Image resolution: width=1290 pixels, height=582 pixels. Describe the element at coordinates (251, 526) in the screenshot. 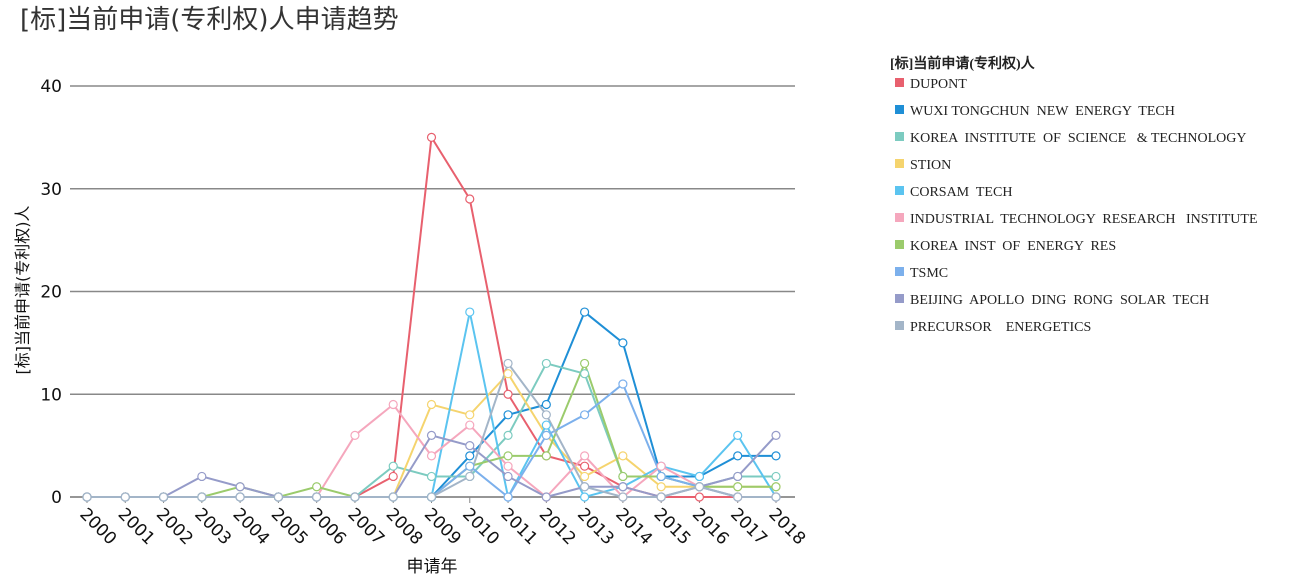

I see `x-tick-label: 2004` at that location.